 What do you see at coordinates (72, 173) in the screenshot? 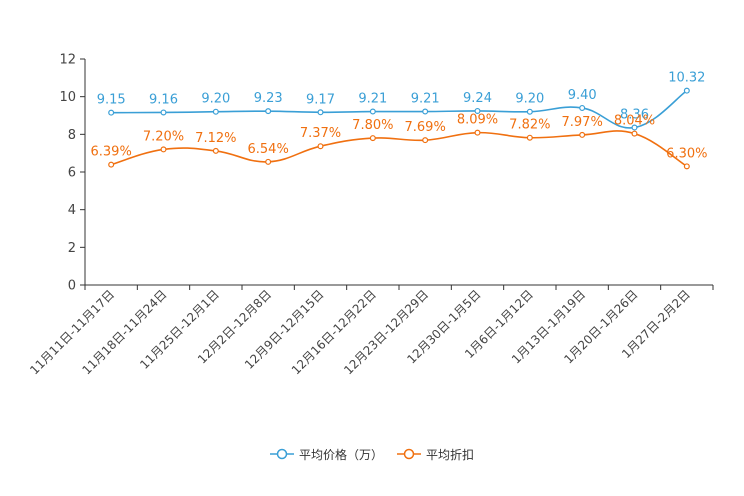
I see `y-tick-label: 6` at bounding box center [72, 173].